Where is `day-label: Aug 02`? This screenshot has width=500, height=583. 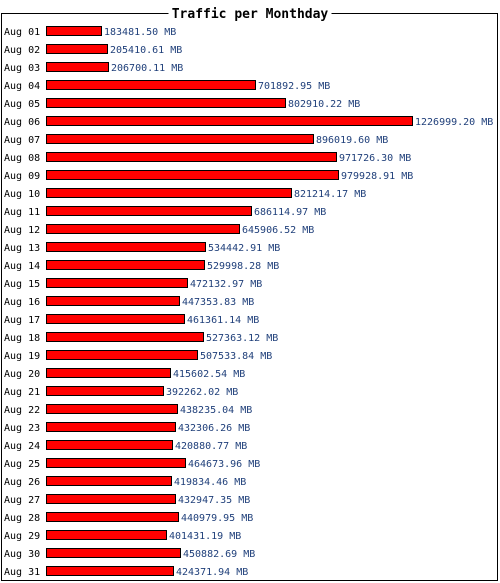
day-label: Aug 02 is located at coordinates (22, 50).